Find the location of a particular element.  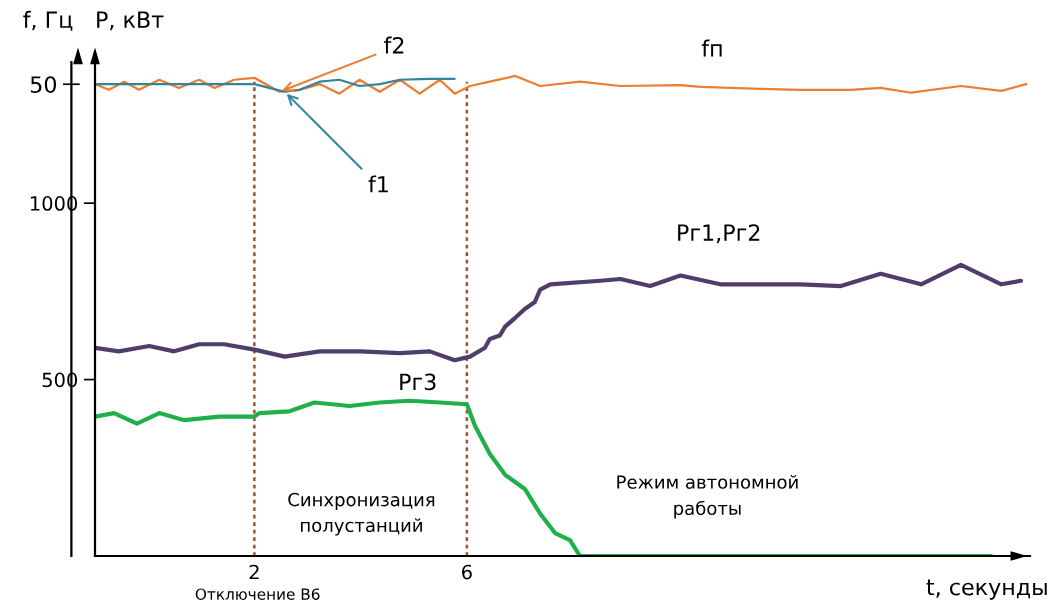

text: Отключение В6 is located at coordinates (257, 594).